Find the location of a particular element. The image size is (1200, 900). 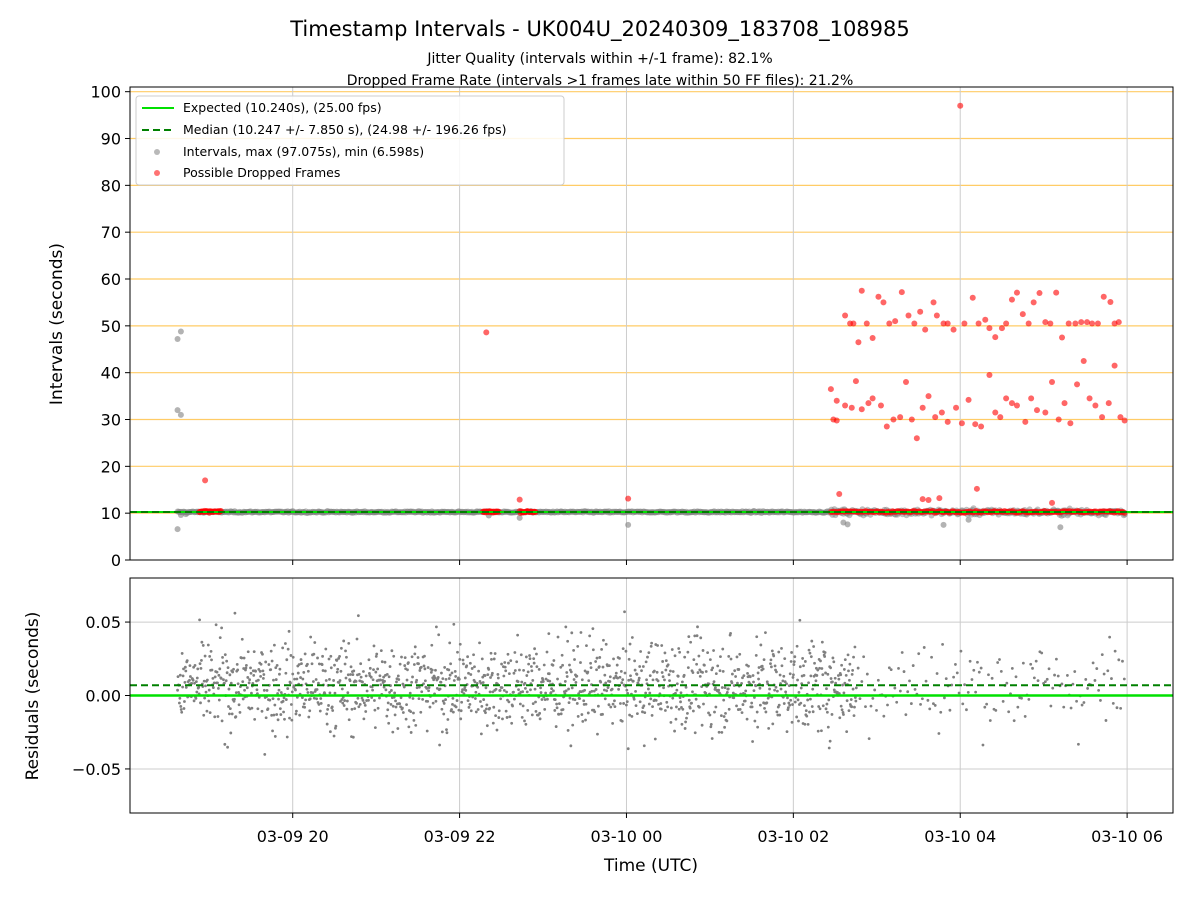

residuals-y-tick-label: −0.05 is located at coordinates (96, 769).